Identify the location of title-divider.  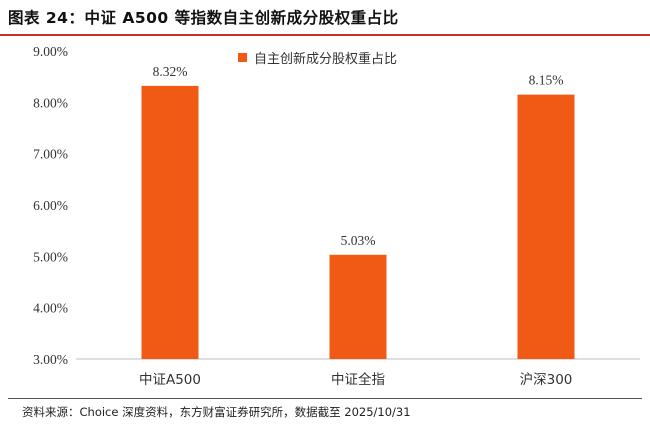
(325, 35).